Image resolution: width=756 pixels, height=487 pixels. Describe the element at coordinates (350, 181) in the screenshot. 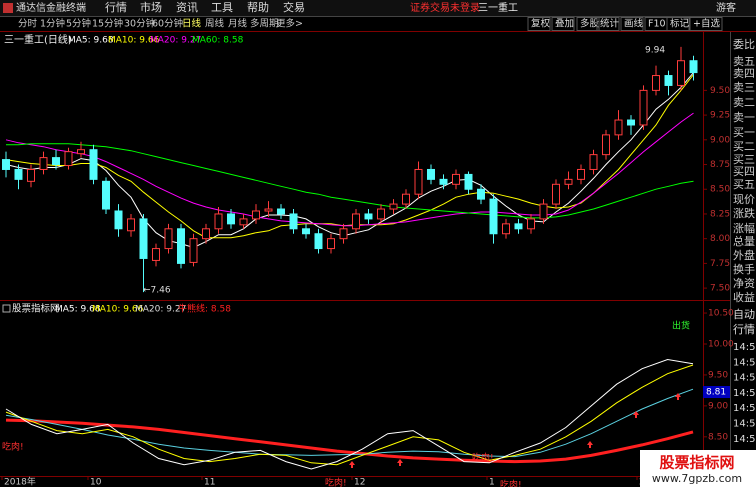

I see `ma-line` at that location.